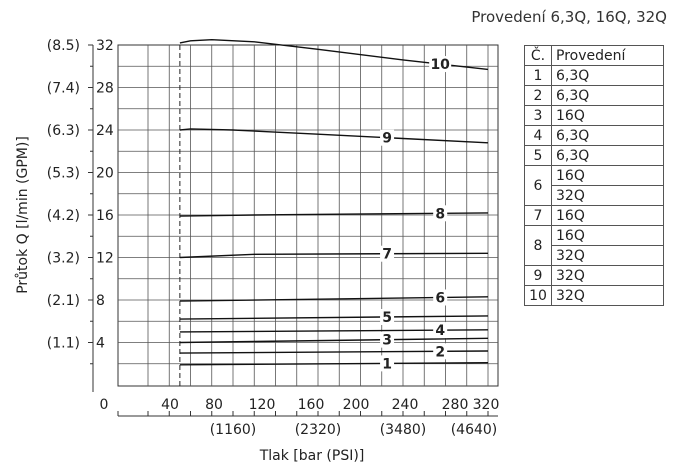 This screenshot has height=466, width=681. I want to click on y-tick-label: 4, so click(100, 344).